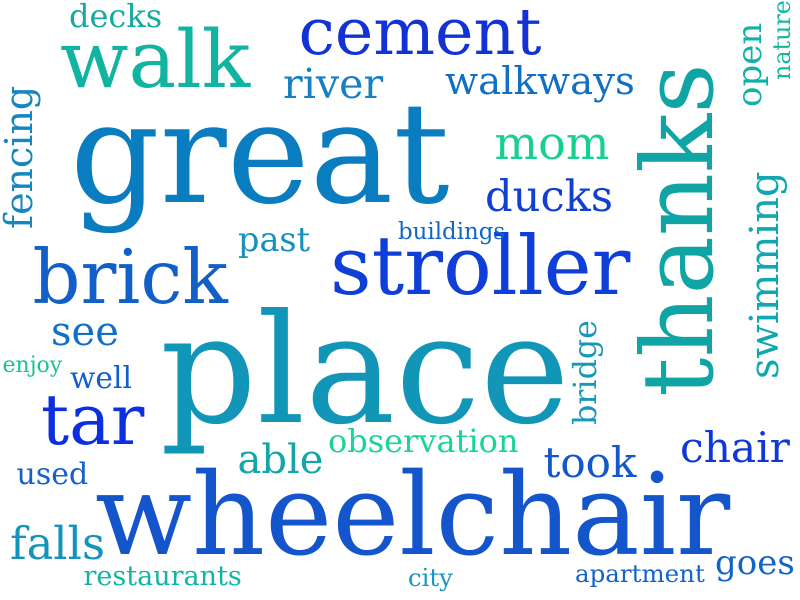  I want to click on word-chair: chair, so click(735, 447).